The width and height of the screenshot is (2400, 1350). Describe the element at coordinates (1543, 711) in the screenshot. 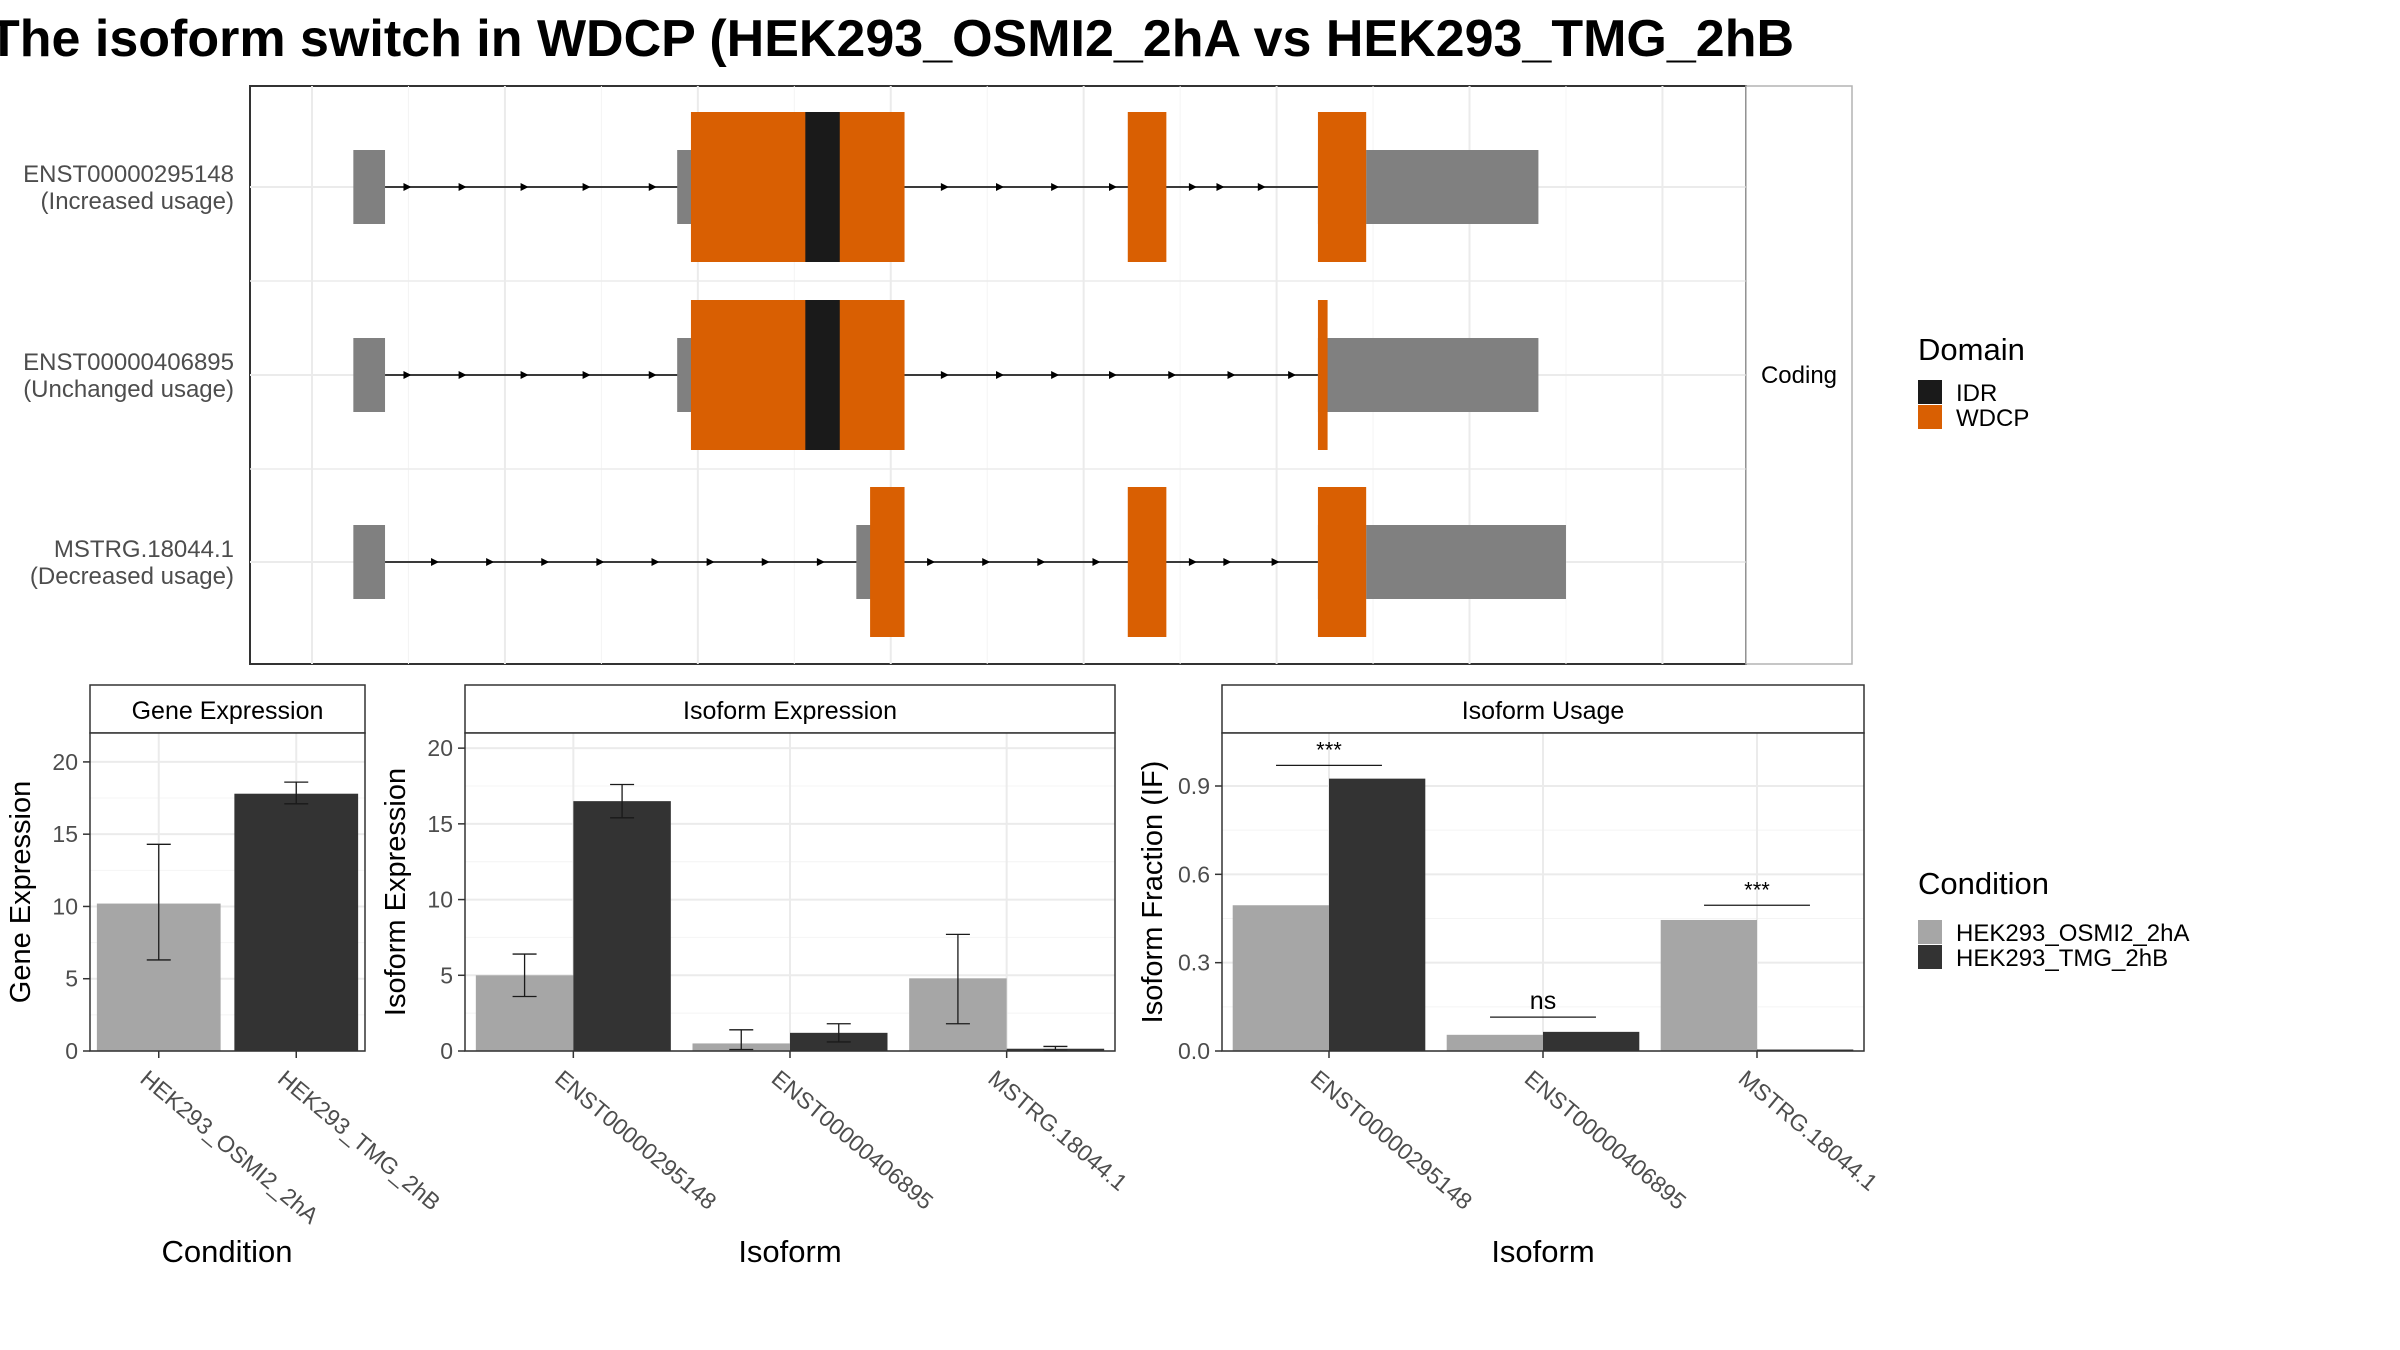

I see `panel-title: Isoform Usage` at that location.